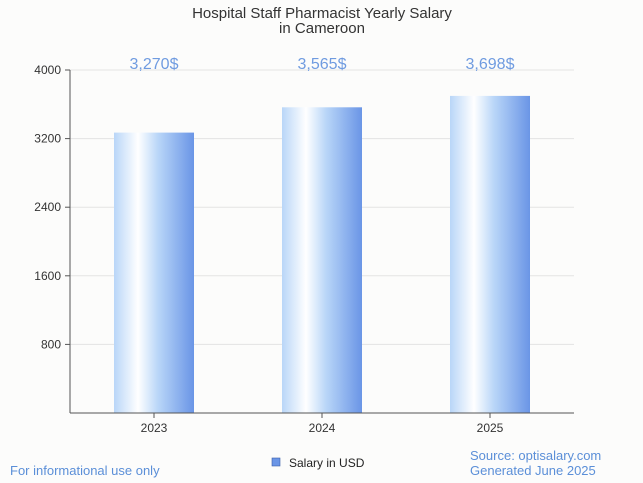  I want to click on footer-disclaimer: For informational use only, so click(85, 470).